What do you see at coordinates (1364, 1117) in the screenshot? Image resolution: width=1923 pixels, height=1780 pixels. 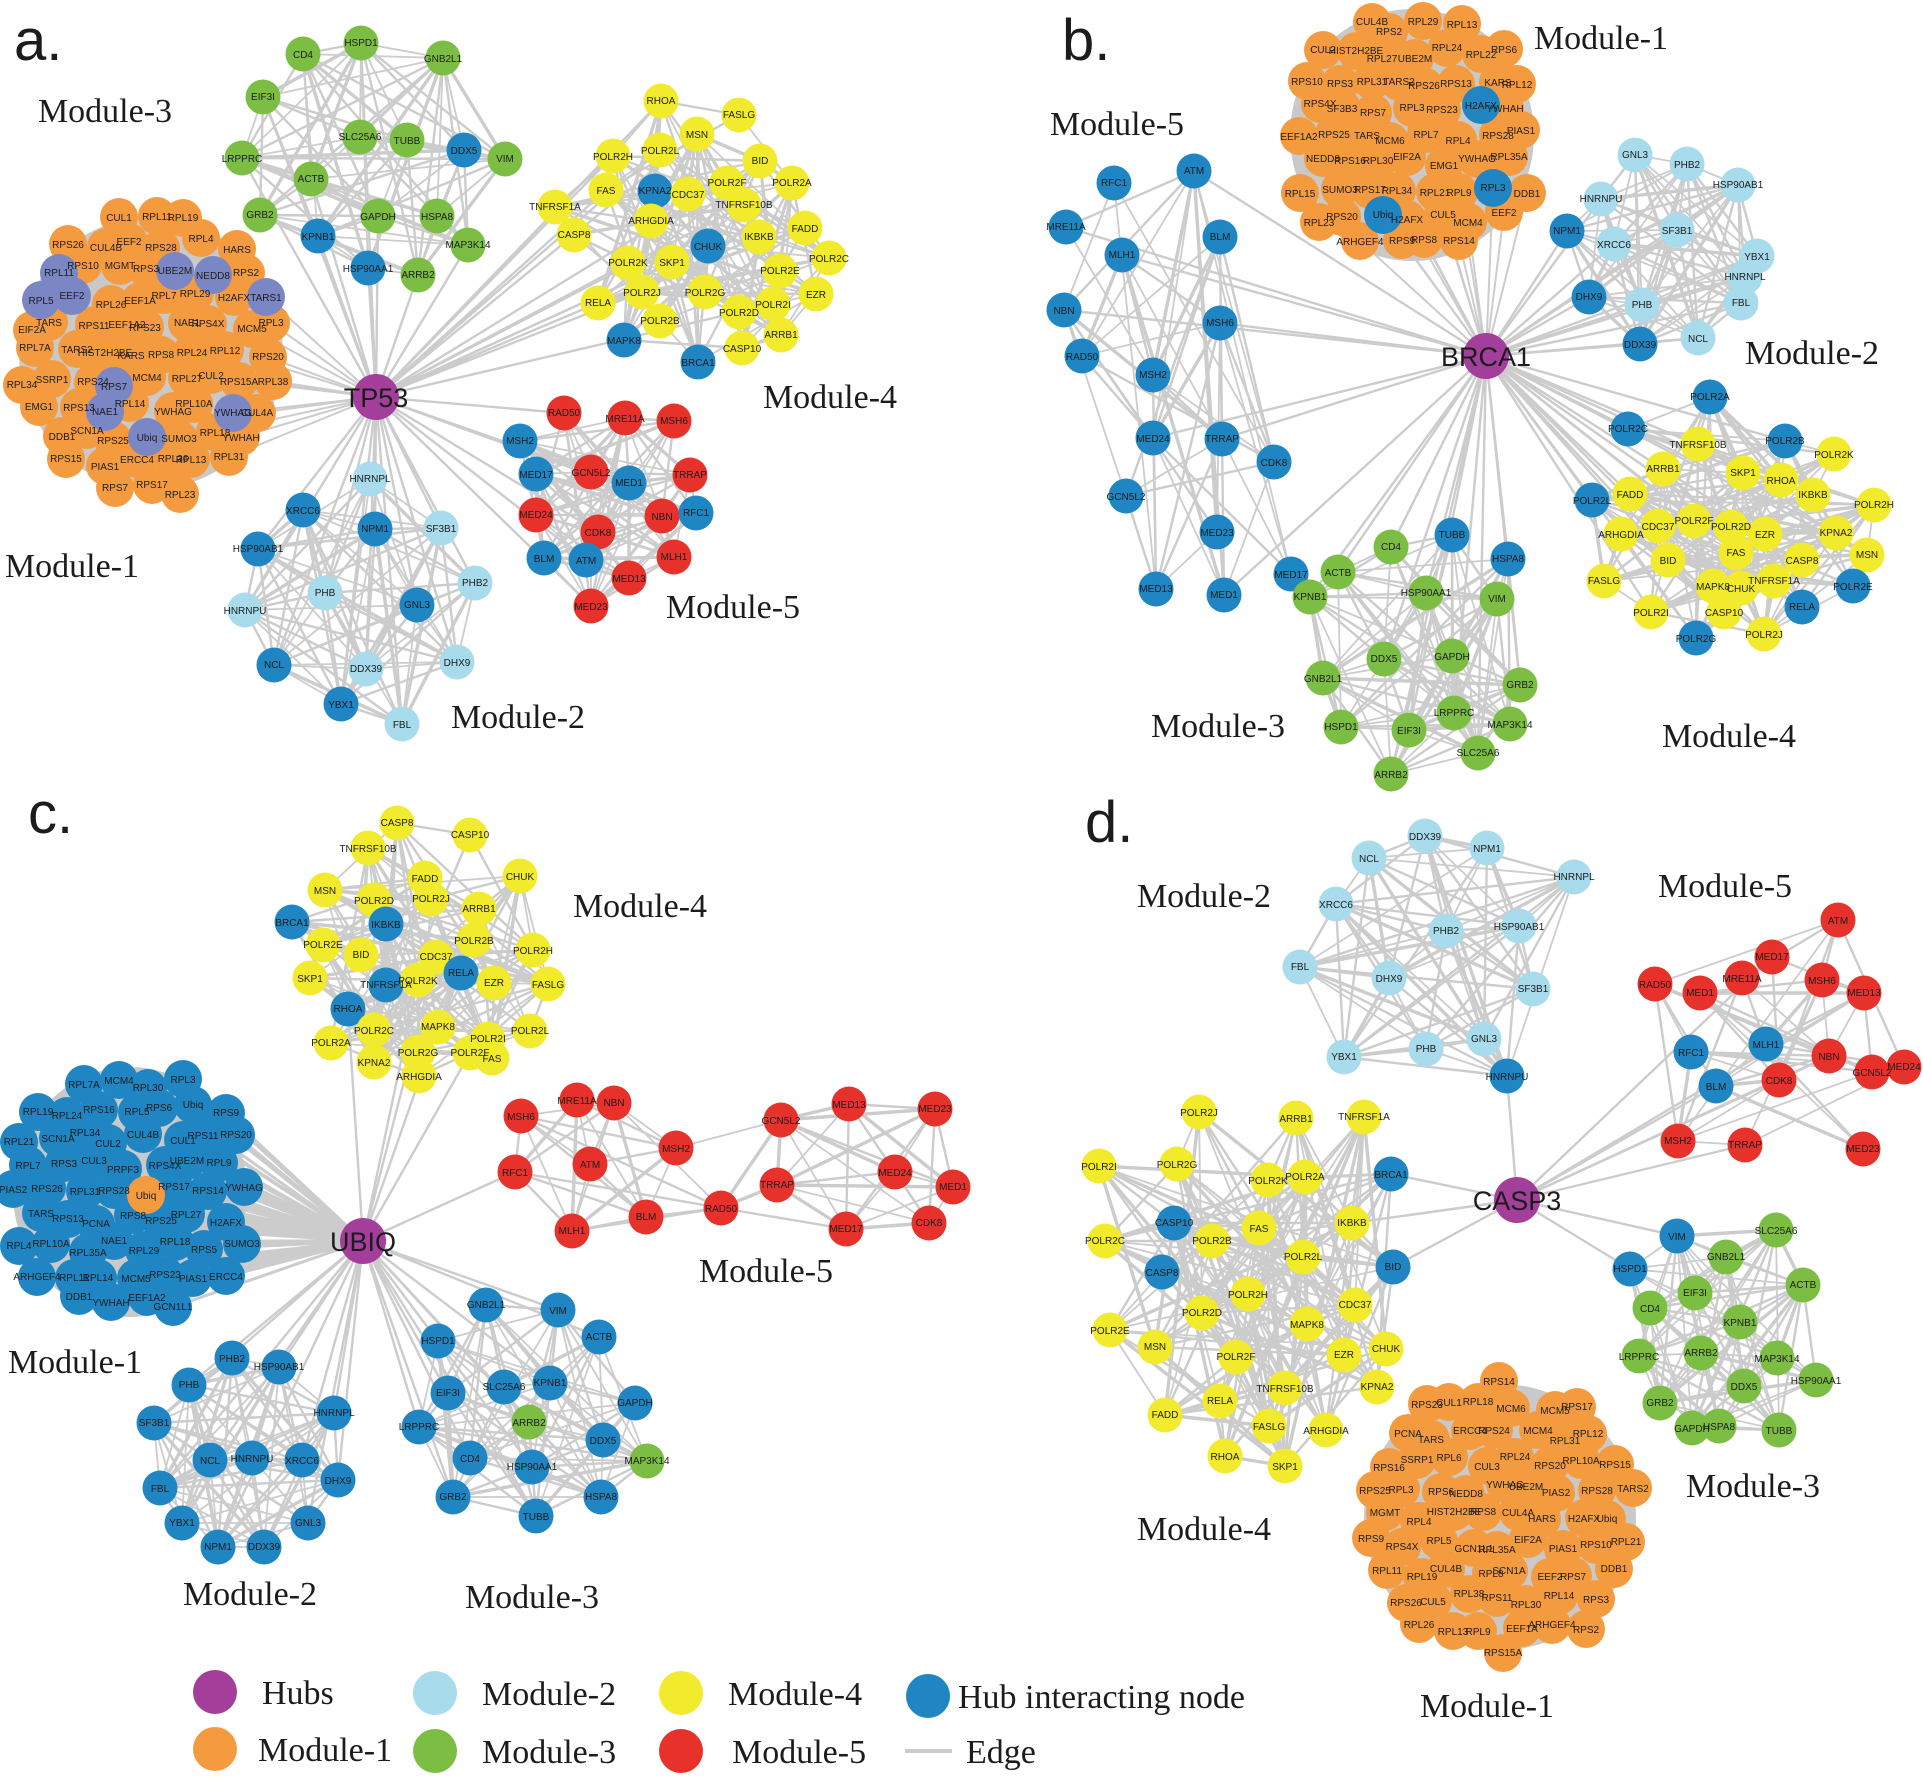 I see `svg-text: TNFRSF1A` at bounding box center [1364, 1117].